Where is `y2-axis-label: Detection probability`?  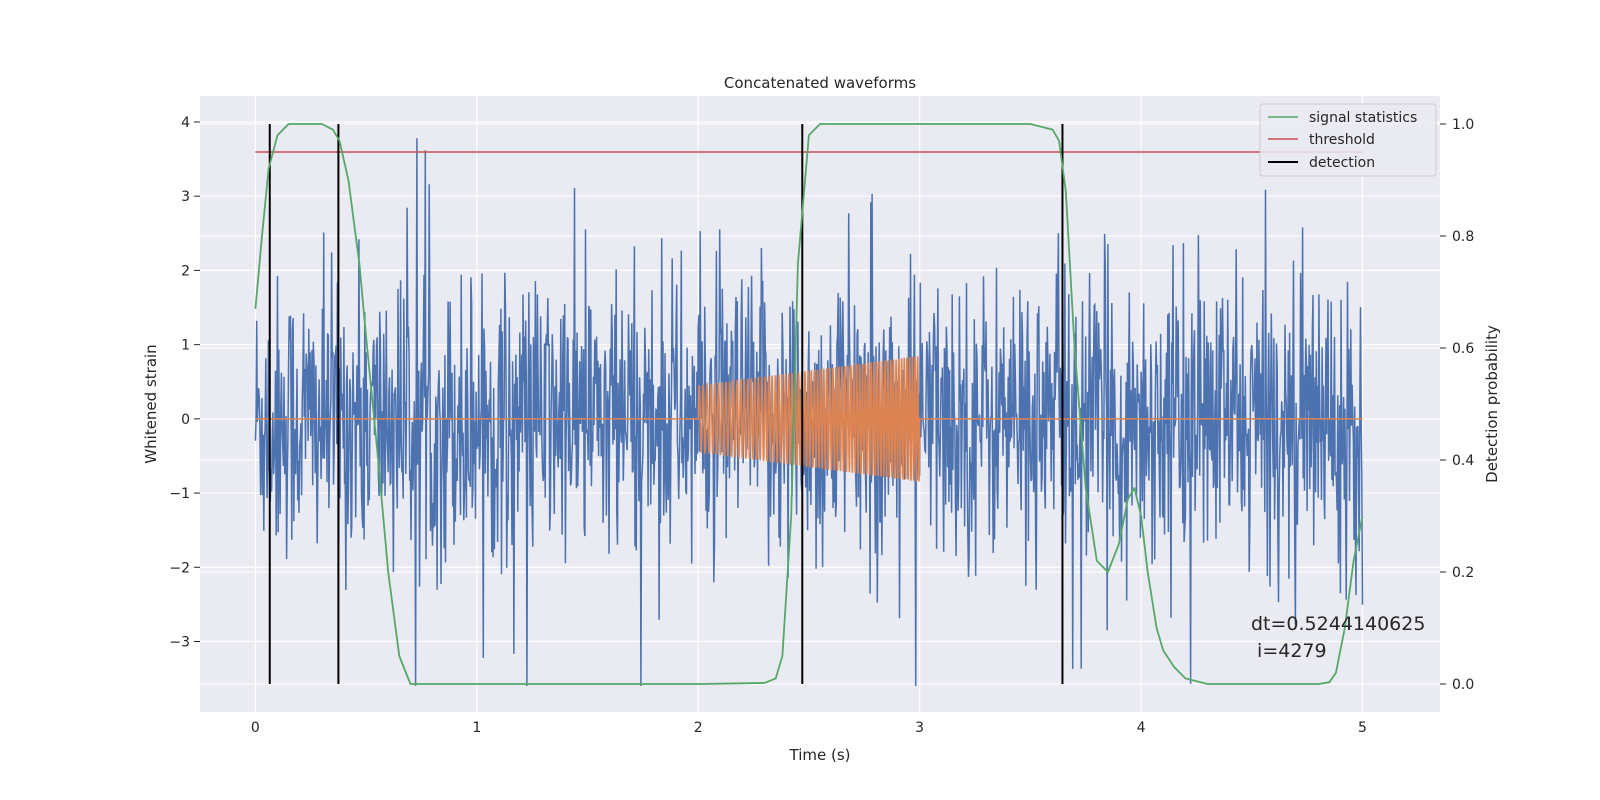
y2-axis-label: Detection probability is located at coordinates (1492, 404).